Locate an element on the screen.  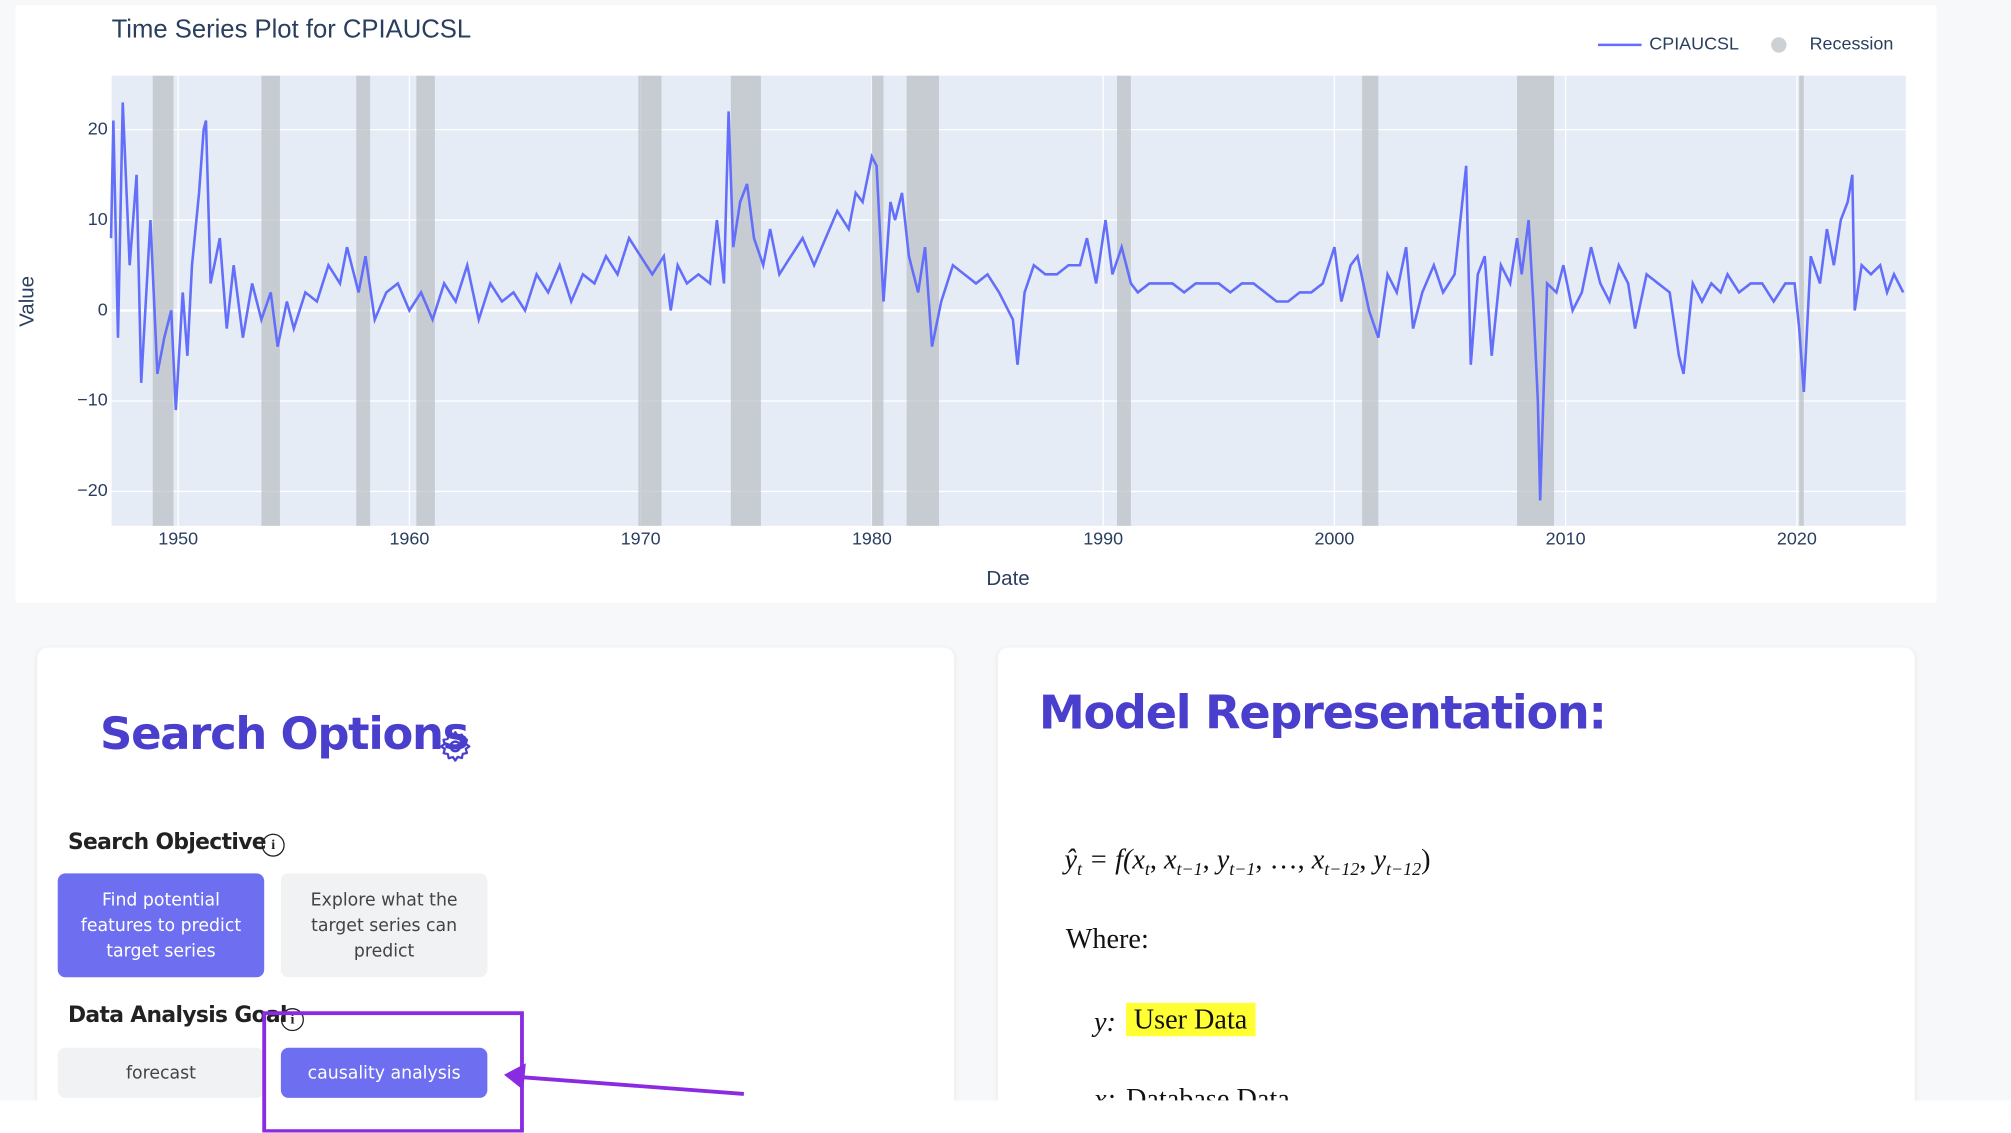
x-tick-label: 2000 is located at coordinates (1334, 539).